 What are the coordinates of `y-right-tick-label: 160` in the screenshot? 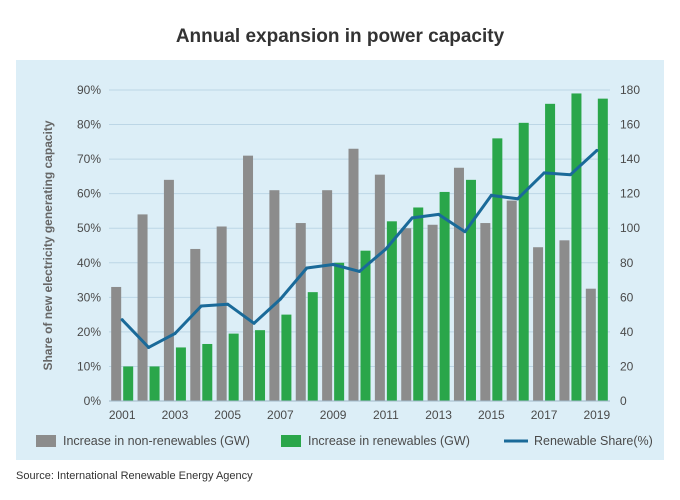 It's located at (630, 125).